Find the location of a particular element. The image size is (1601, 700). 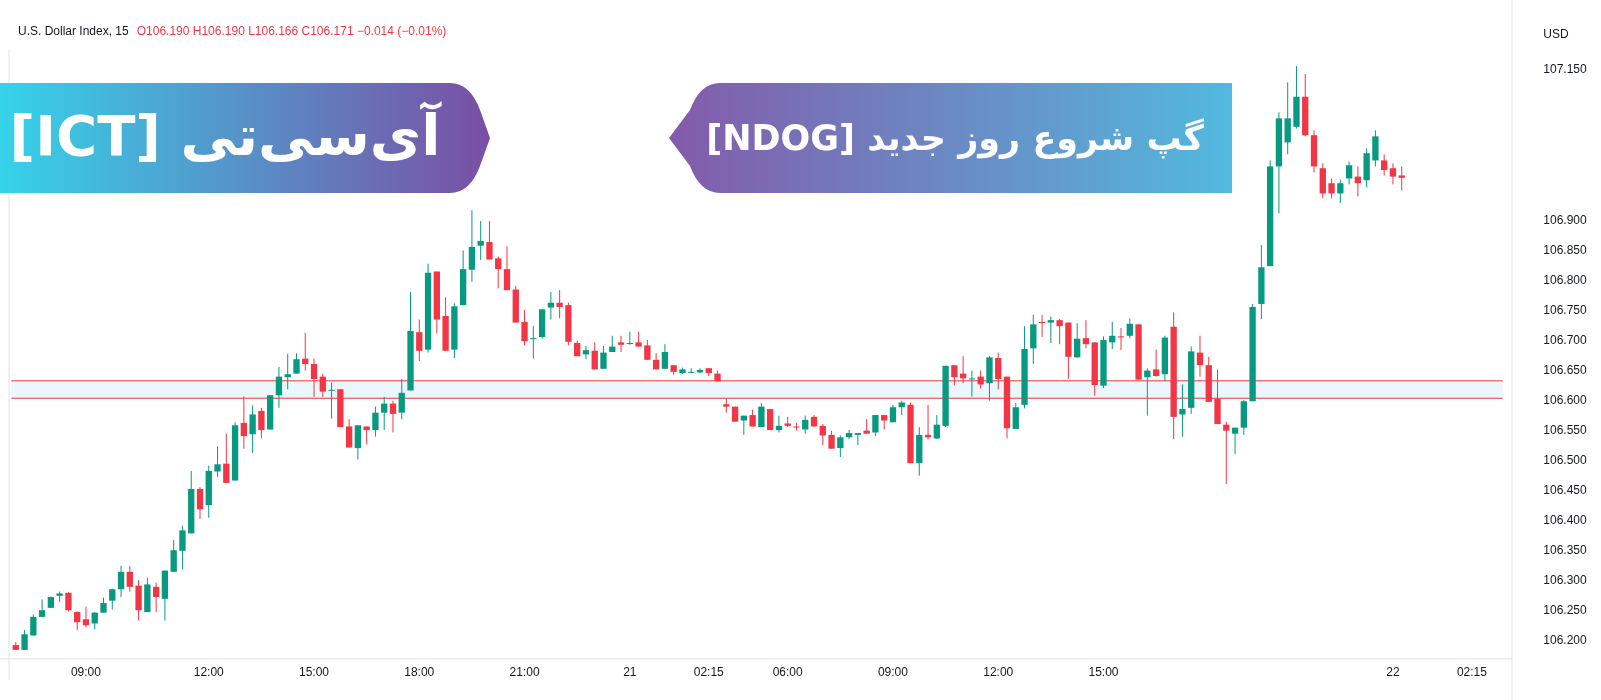

x-tick-label: 15:00 is located at coordinates (314, 672).